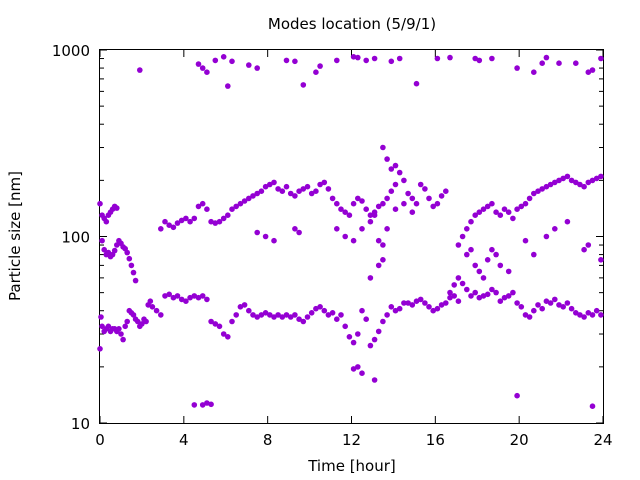 This screenshot has width=640, height=480. Describe the element at coordinates (602, 440) in the screenshot. I see `x-tick-label: 24` at that location.